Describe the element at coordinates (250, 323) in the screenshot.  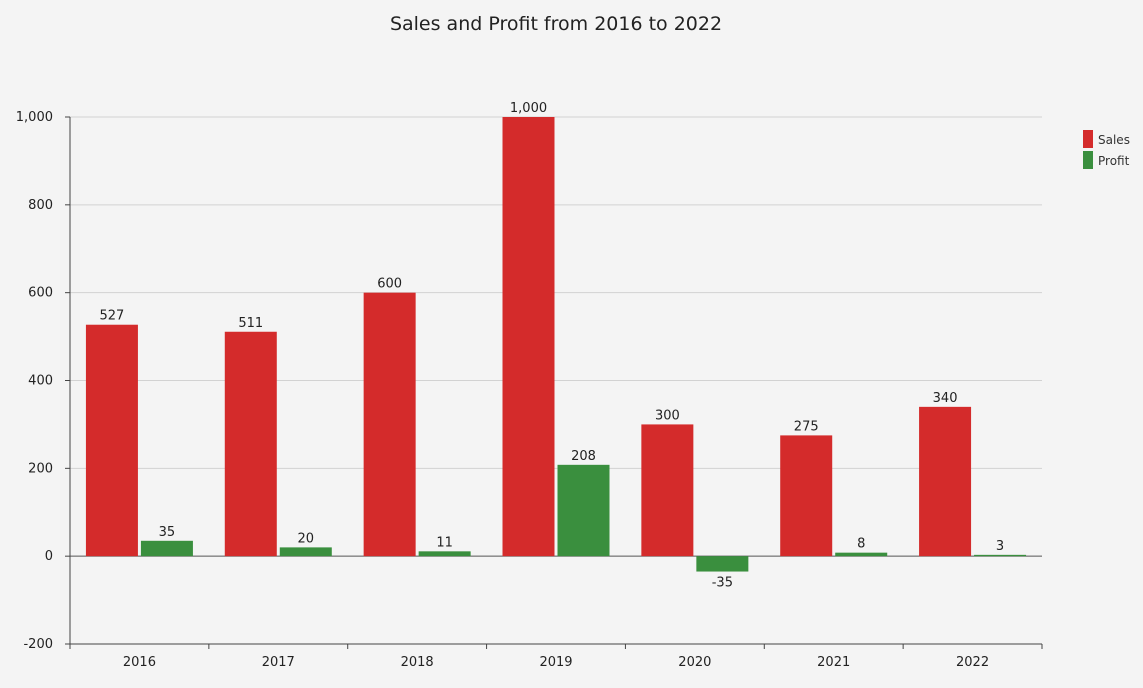
I see `data-label-sales: 511` at that location.